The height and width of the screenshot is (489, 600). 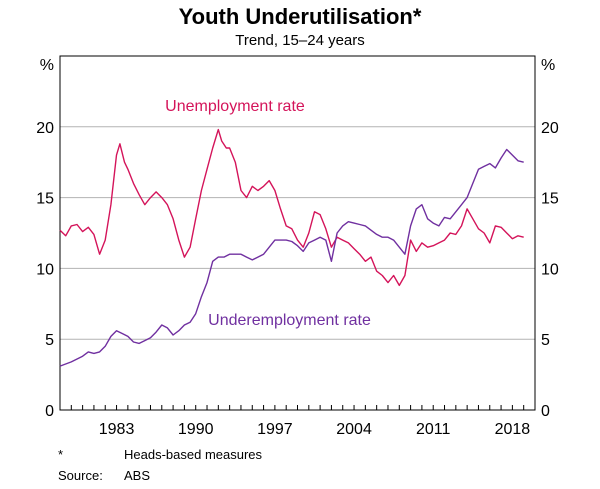 What do you see at coordinates (545, 340) in the screenshot?
I see `y-tick-label-right: 5` at bounding box center [545, 340].